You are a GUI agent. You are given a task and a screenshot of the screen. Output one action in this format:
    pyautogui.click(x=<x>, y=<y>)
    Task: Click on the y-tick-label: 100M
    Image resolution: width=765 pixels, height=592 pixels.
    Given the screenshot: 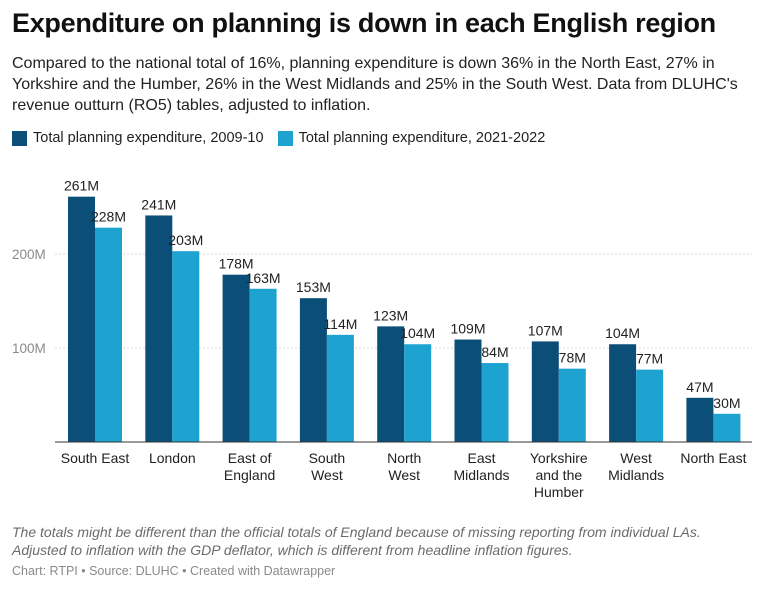 What is the action you would take?
    pyautogui.click(x=29, y=348)
    